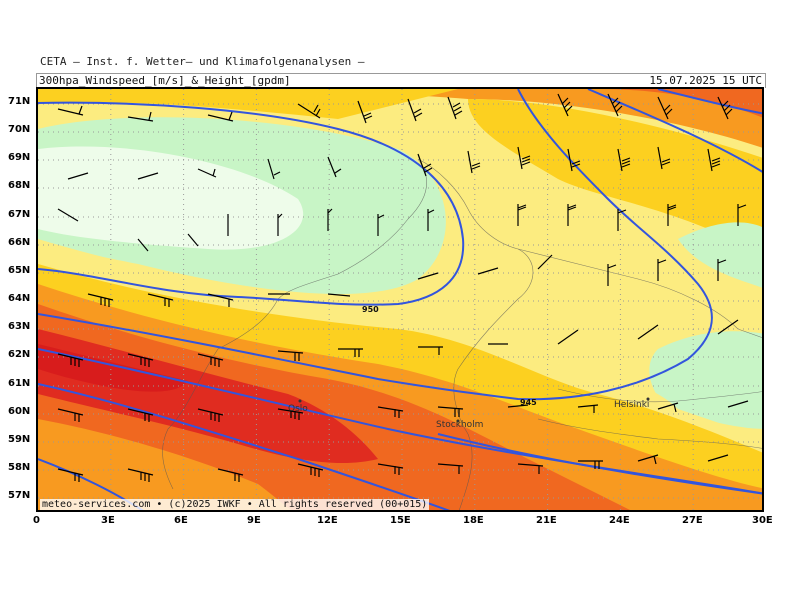 The height and width of the screenshot is (600, 800). I want to click on lat-label-60n: 60N, so click(19, 411).